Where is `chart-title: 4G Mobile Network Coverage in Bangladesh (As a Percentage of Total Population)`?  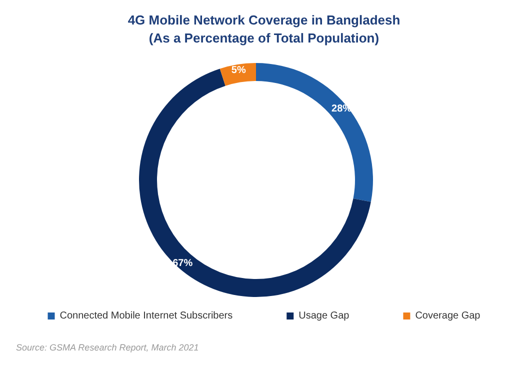
chart-title: 4G Mobile Network Coverage in Bangladesh (As a Percentage of Total Population) is located at coordinates (264, 29).